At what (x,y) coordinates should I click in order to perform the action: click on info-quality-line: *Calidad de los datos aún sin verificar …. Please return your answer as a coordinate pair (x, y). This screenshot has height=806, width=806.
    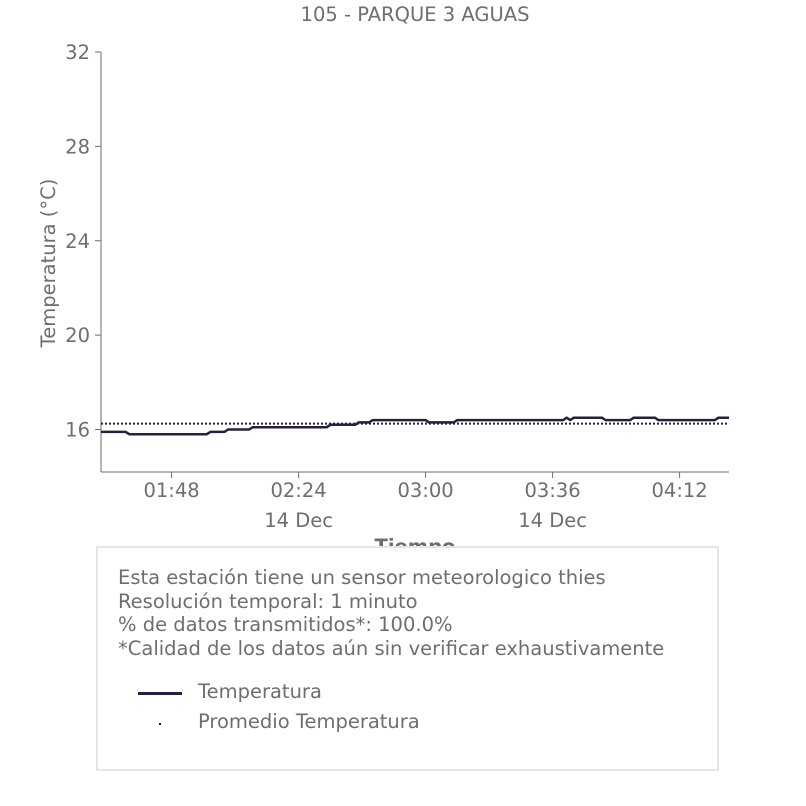
    Looking at the image, I should click on (391, 648).